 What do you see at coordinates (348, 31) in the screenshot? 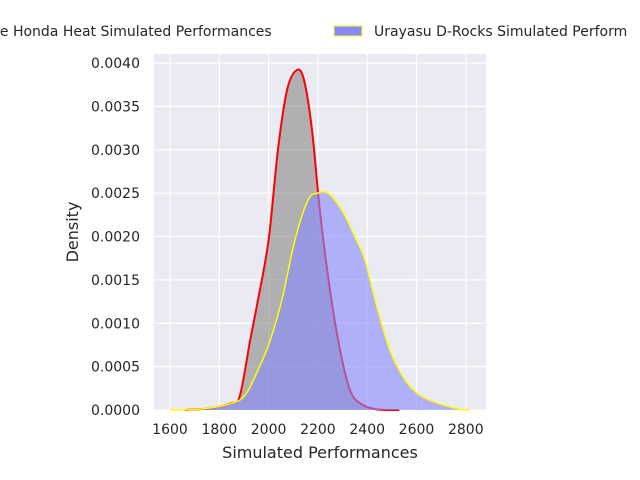
I see `legend-swatch-urayasu` at bounding box center [348, 31].